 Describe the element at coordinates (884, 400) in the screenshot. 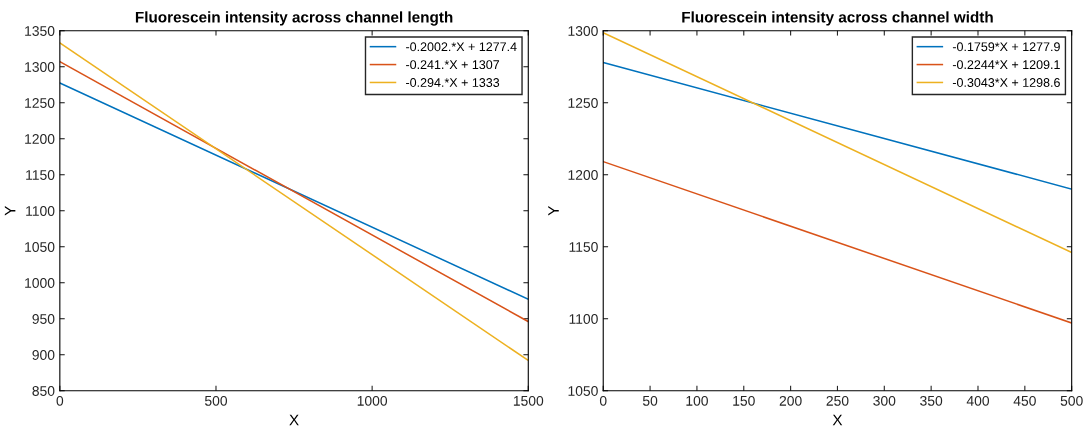

I see `x-tick-label: 300` at that location.